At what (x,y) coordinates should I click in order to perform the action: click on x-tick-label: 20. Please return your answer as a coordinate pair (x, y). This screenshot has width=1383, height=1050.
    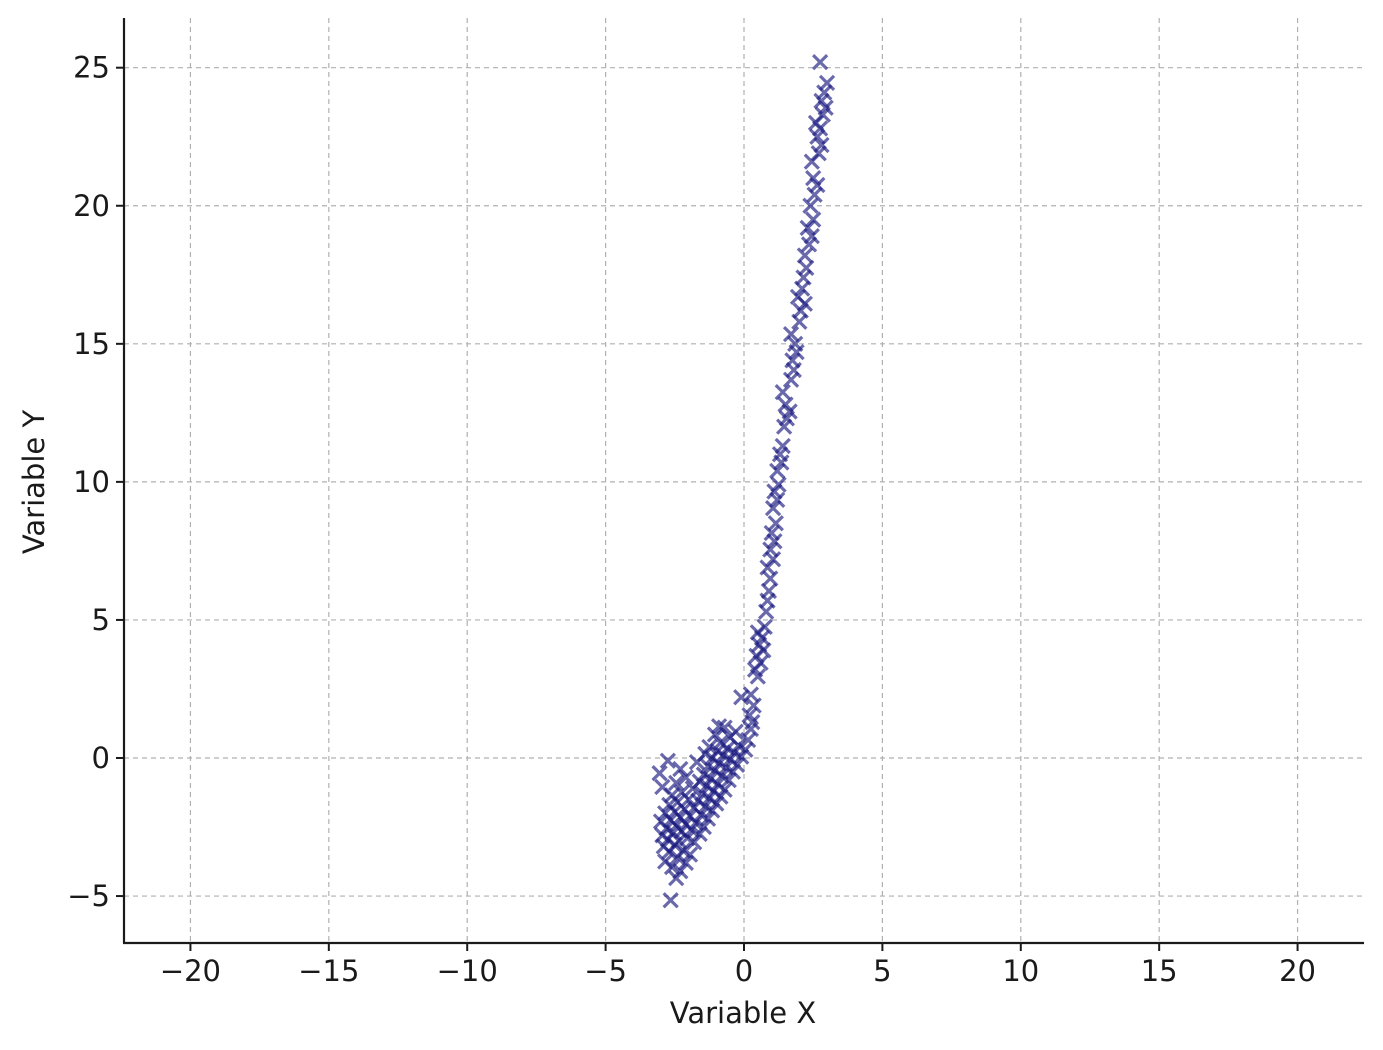
    Looking at the image, I should click on (1297, 971).